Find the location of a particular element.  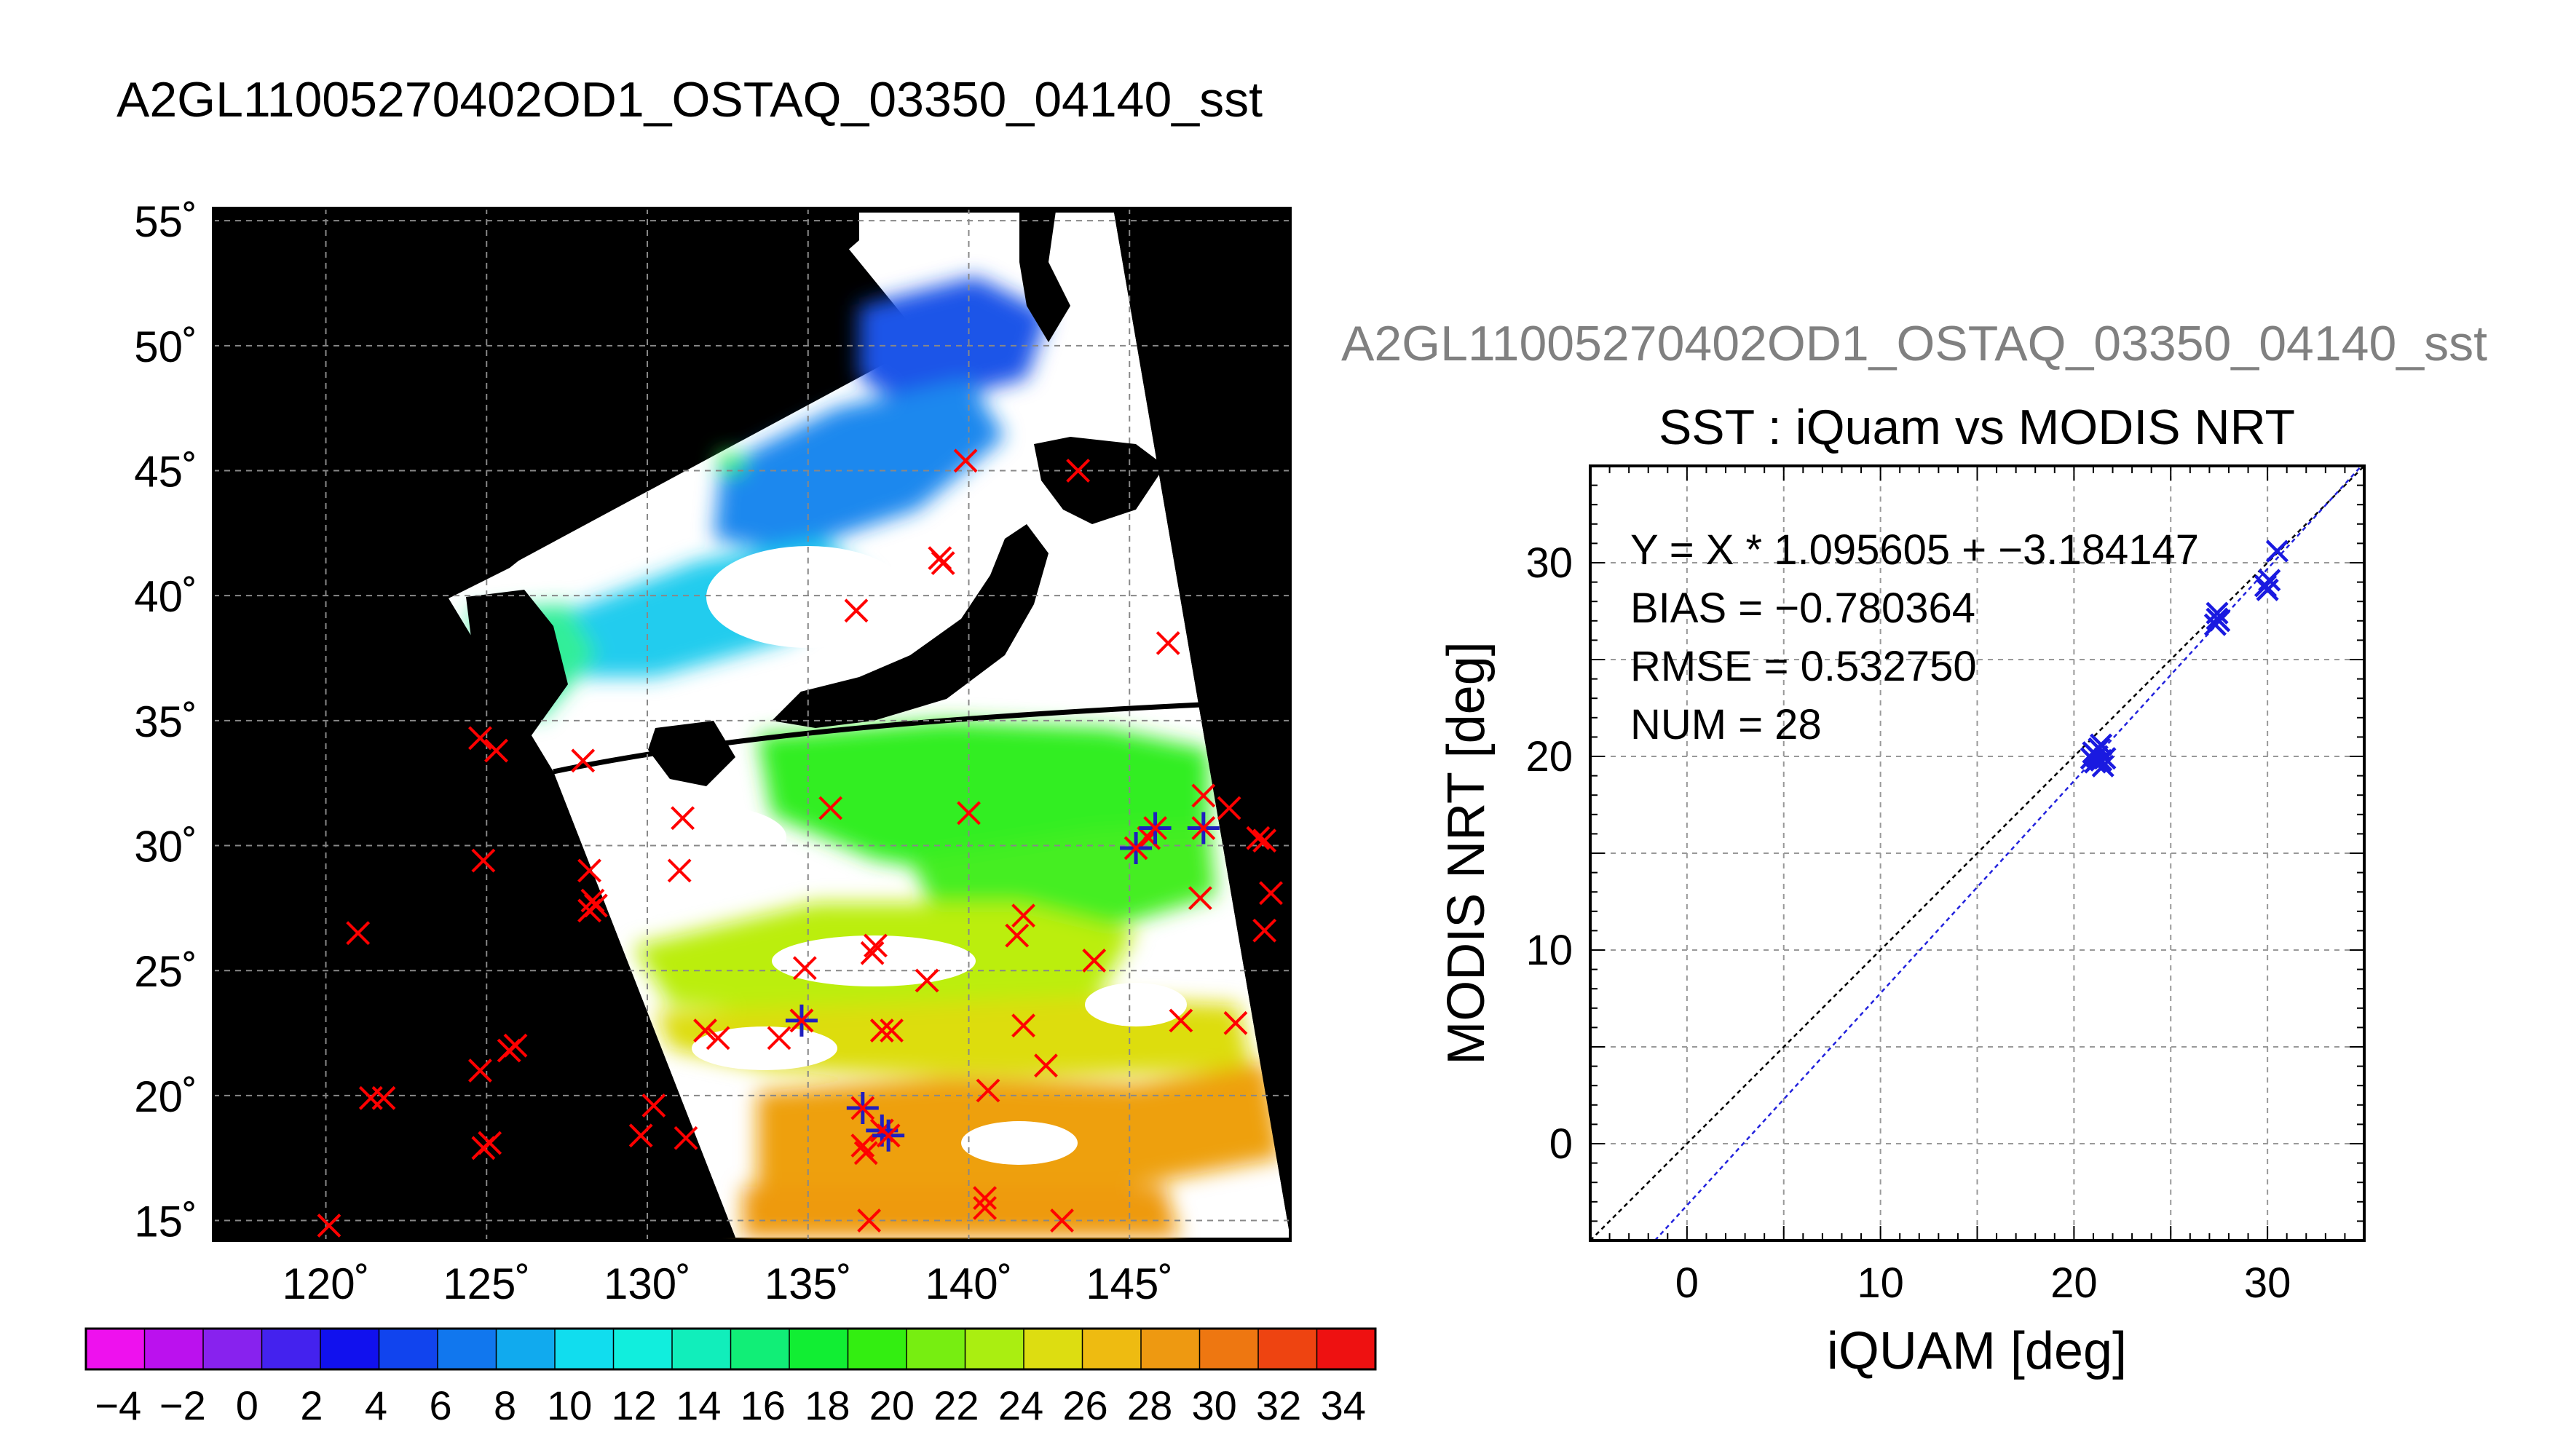

scatter-x-tick-label: 20 is located at coordinates (2074, 1283).